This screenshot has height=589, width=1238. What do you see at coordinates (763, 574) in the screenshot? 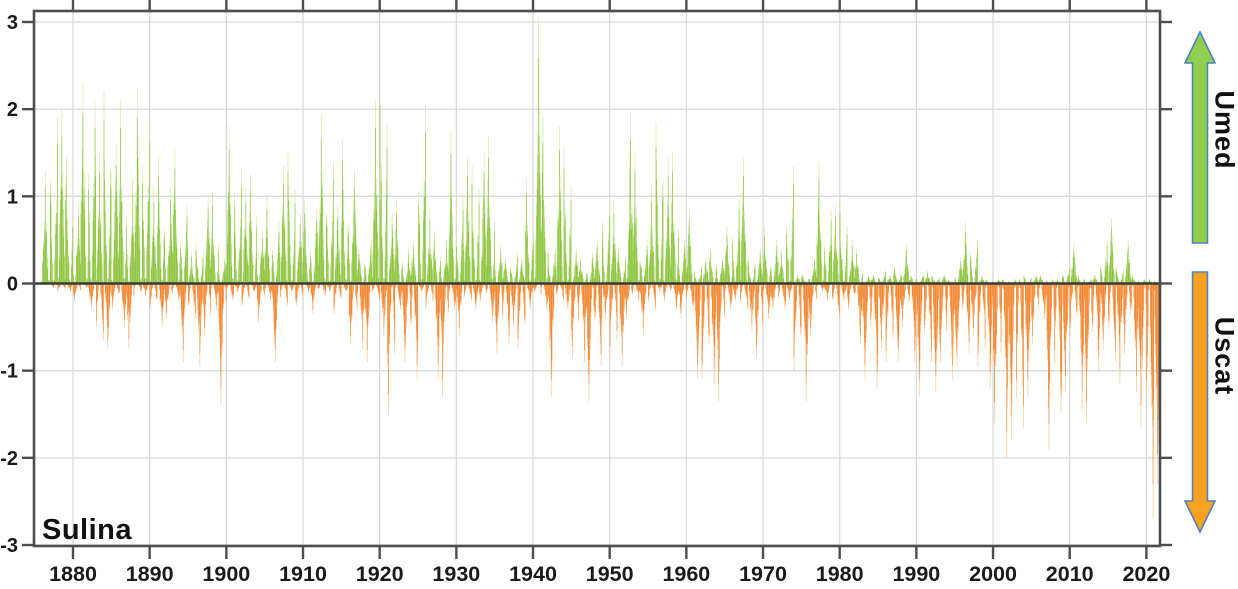
I see `x-axis-tick-label: 1970` at bounding box center [763, 574].